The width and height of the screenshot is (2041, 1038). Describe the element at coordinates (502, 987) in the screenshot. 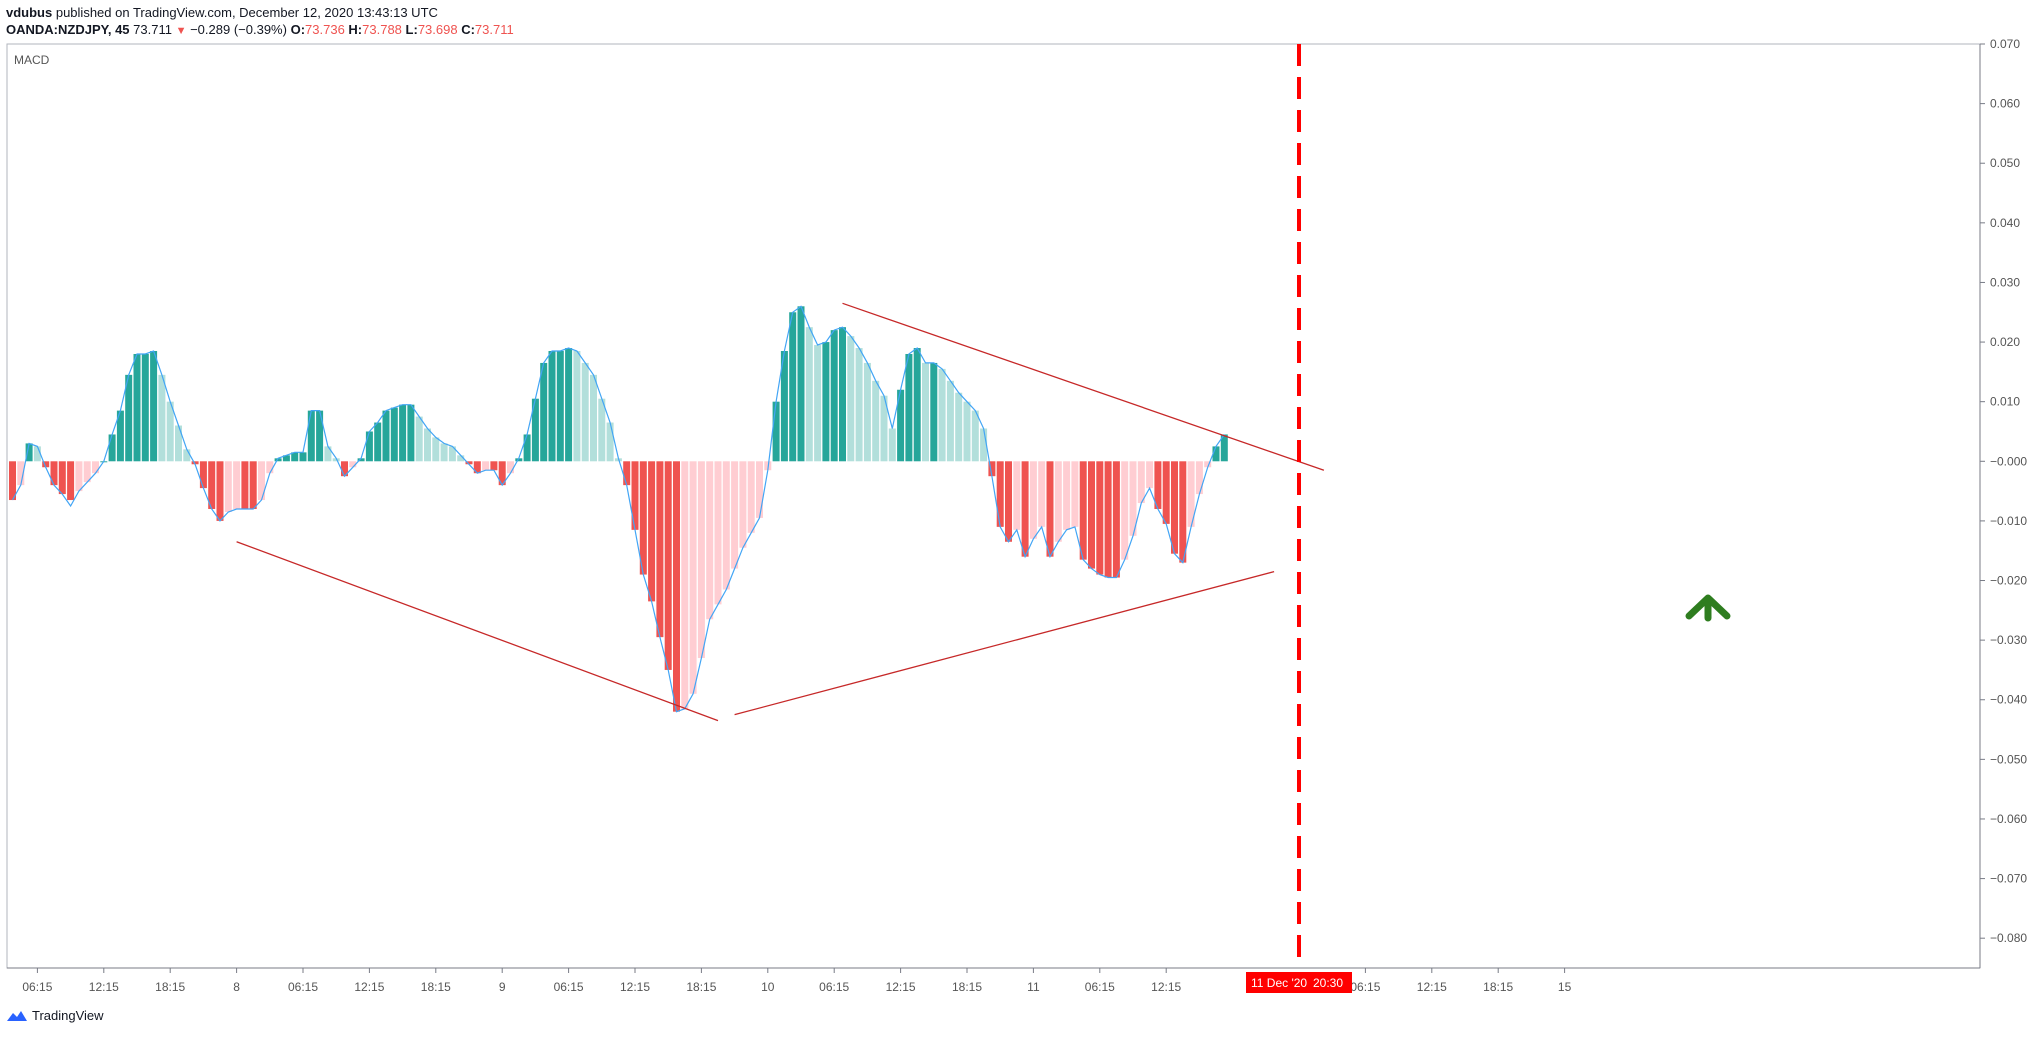

I see `time-tick-label: 9` at that location.